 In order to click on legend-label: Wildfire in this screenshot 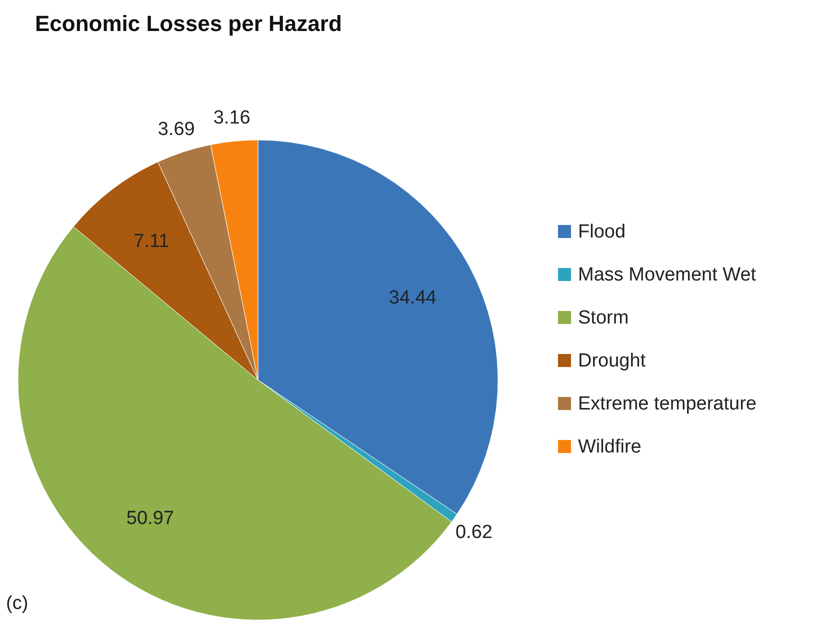, I will do `click(610, 447)`.